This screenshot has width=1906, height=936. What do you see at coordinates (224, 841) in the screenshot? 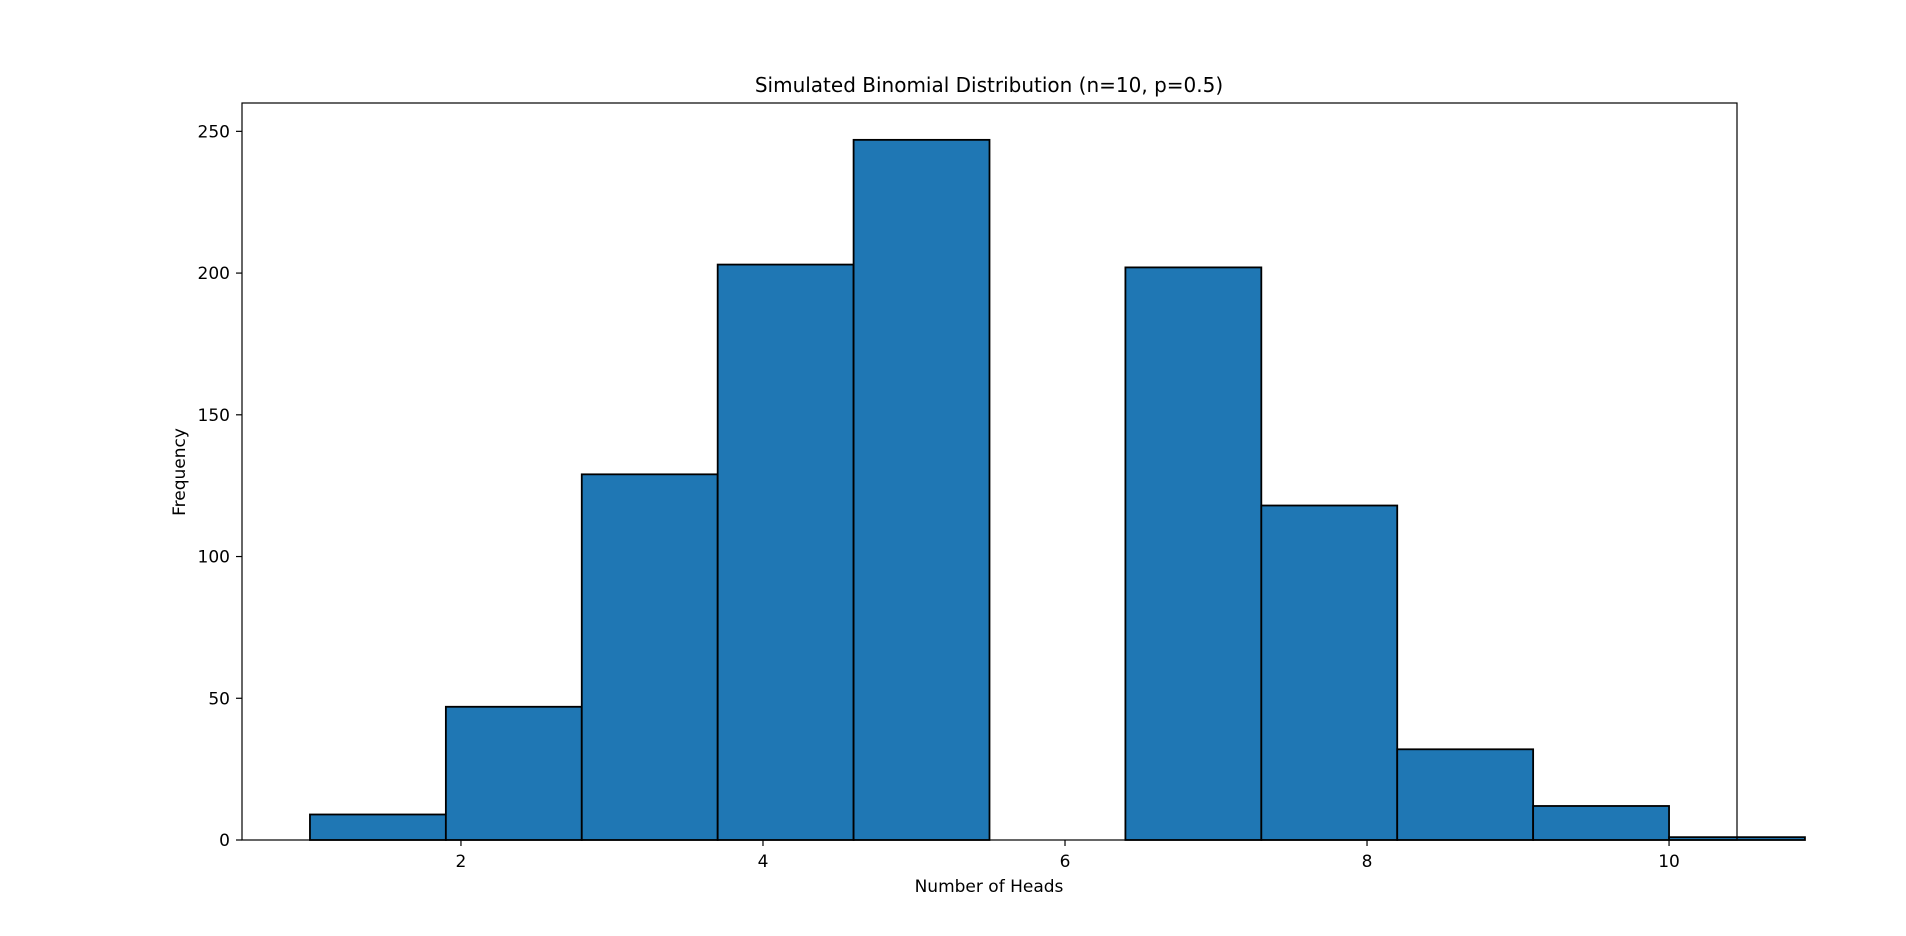
I see `y-tick-label: 0` at bounding box center [224, 841].